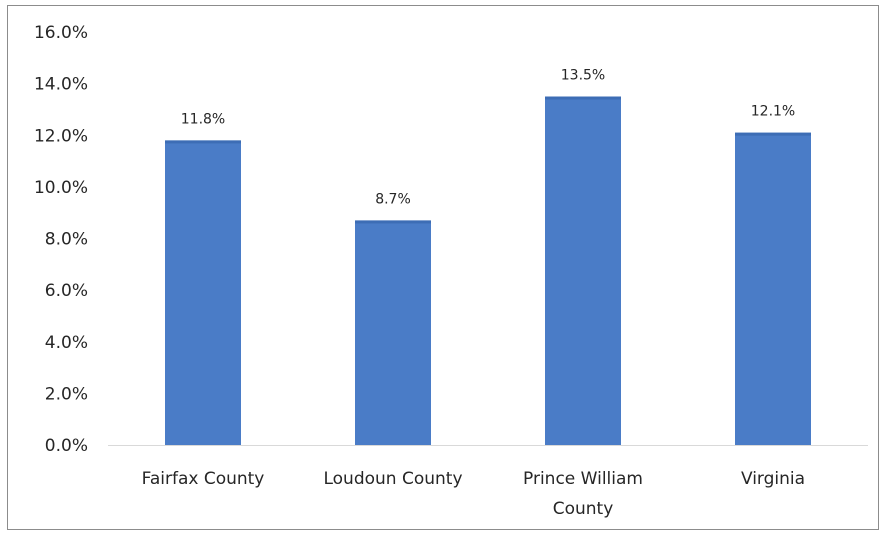 The height and width of the screenshot is (535, 884). I want to click on y-axis: 0.0% 2.0% 4.0% 6.0% 8.0% 10.0% 12.0% 14.0% 16.0%, so click(61, 239).